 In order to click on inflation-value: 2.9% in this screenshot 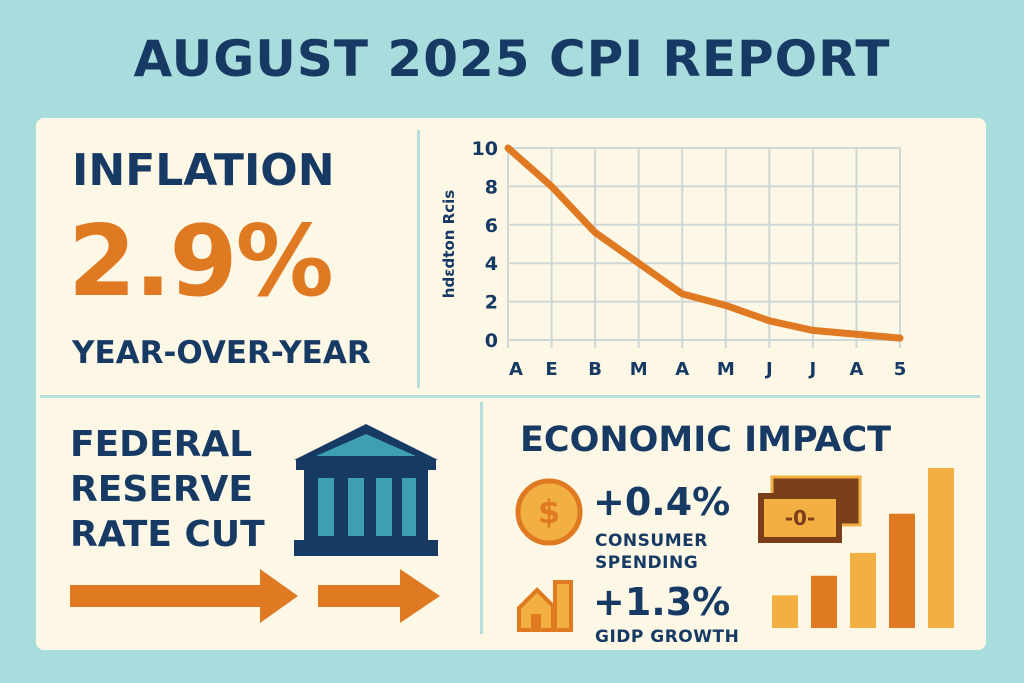, I will do `click(201, 262)`.